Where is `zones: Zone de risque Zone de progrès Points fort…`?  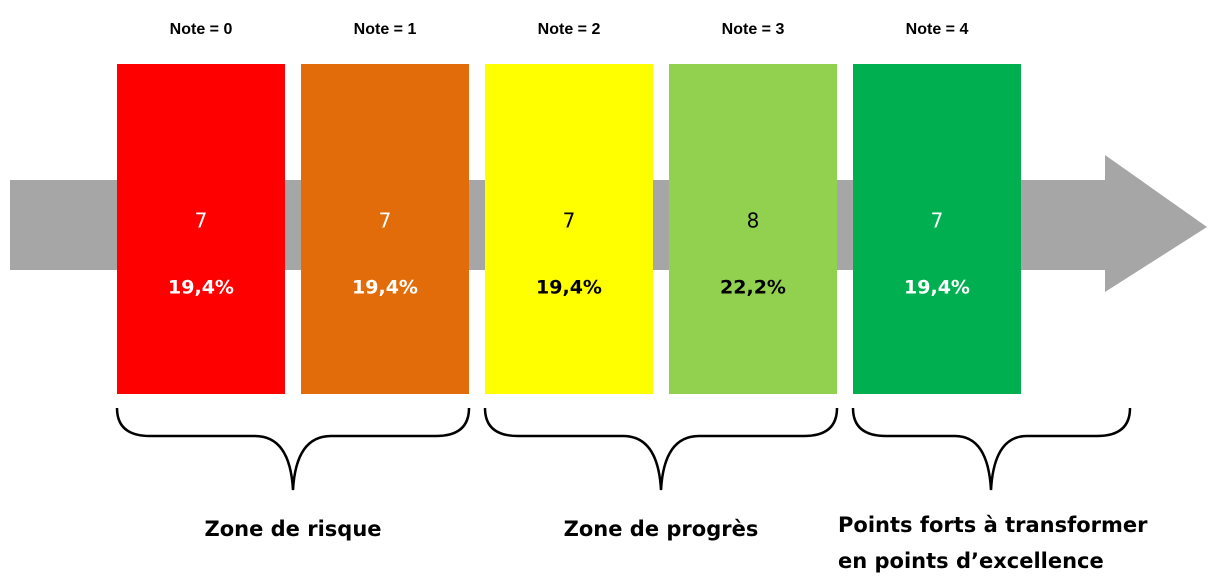
zones: Zone de risque Zone de progrès Points fort… is located at coordinates (676, 543).